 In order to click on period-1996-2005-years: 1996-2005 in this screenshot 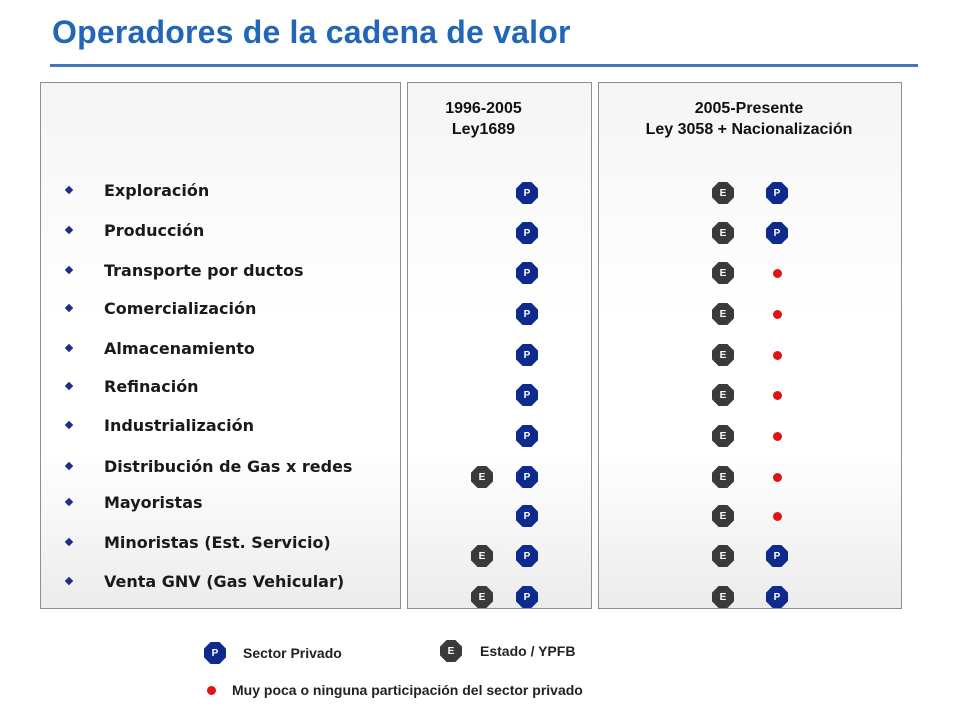, I will do `click(483, 108)`.